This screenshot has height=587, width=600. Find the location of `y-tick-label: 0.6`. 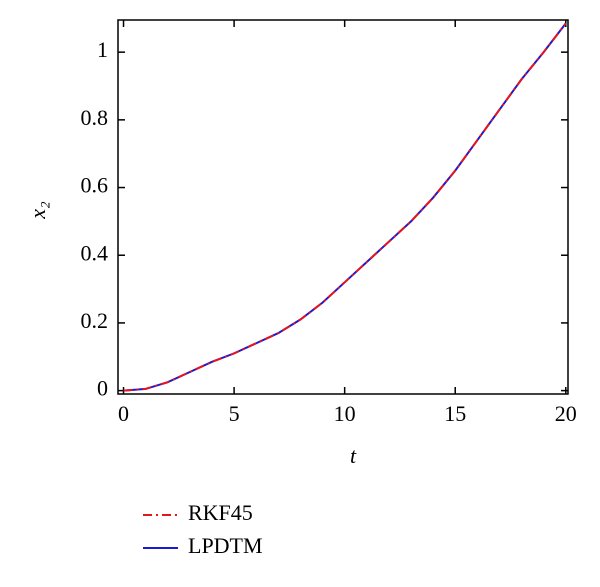

y-tick-label: 0.6 is located at coordinates (95, 185).